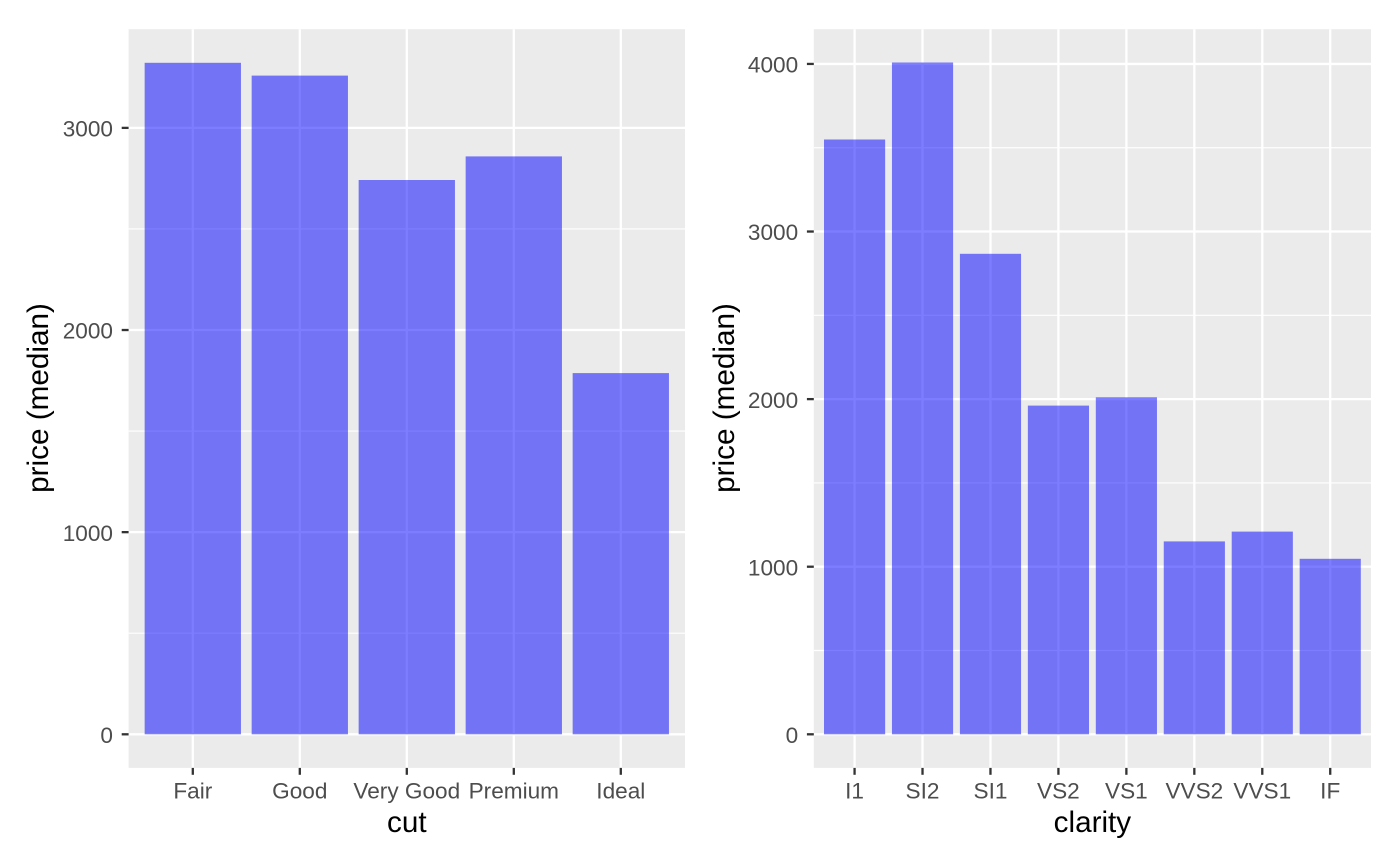 Image resolution: width=1400 pixels, height=866 pixels. I want to click on svg-text: cut, so click(407, 822).